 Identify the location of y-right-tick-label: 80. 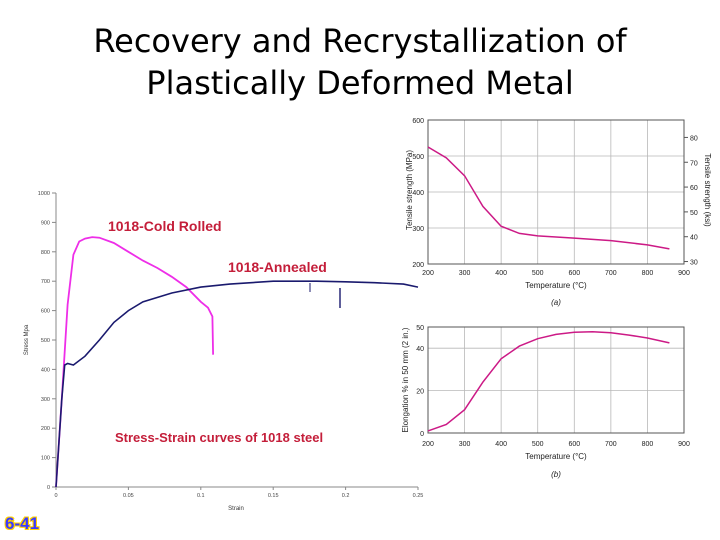
(694, 138).